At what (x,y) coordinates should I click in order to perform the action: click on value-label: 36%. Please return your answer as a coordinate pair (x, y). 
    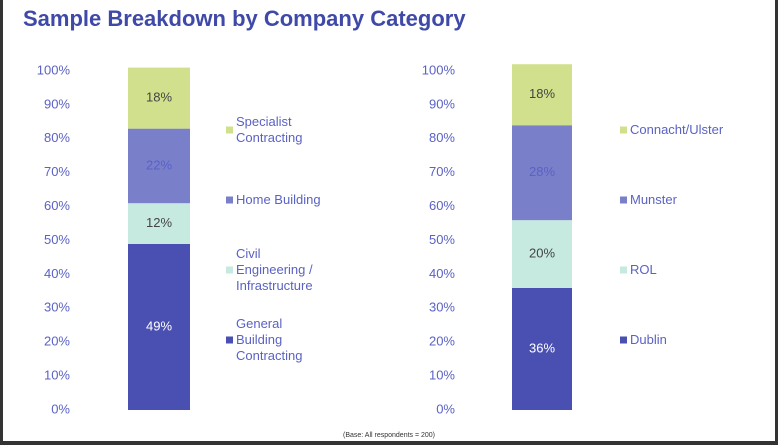
    Looking at the image, I should click on (542, 347).